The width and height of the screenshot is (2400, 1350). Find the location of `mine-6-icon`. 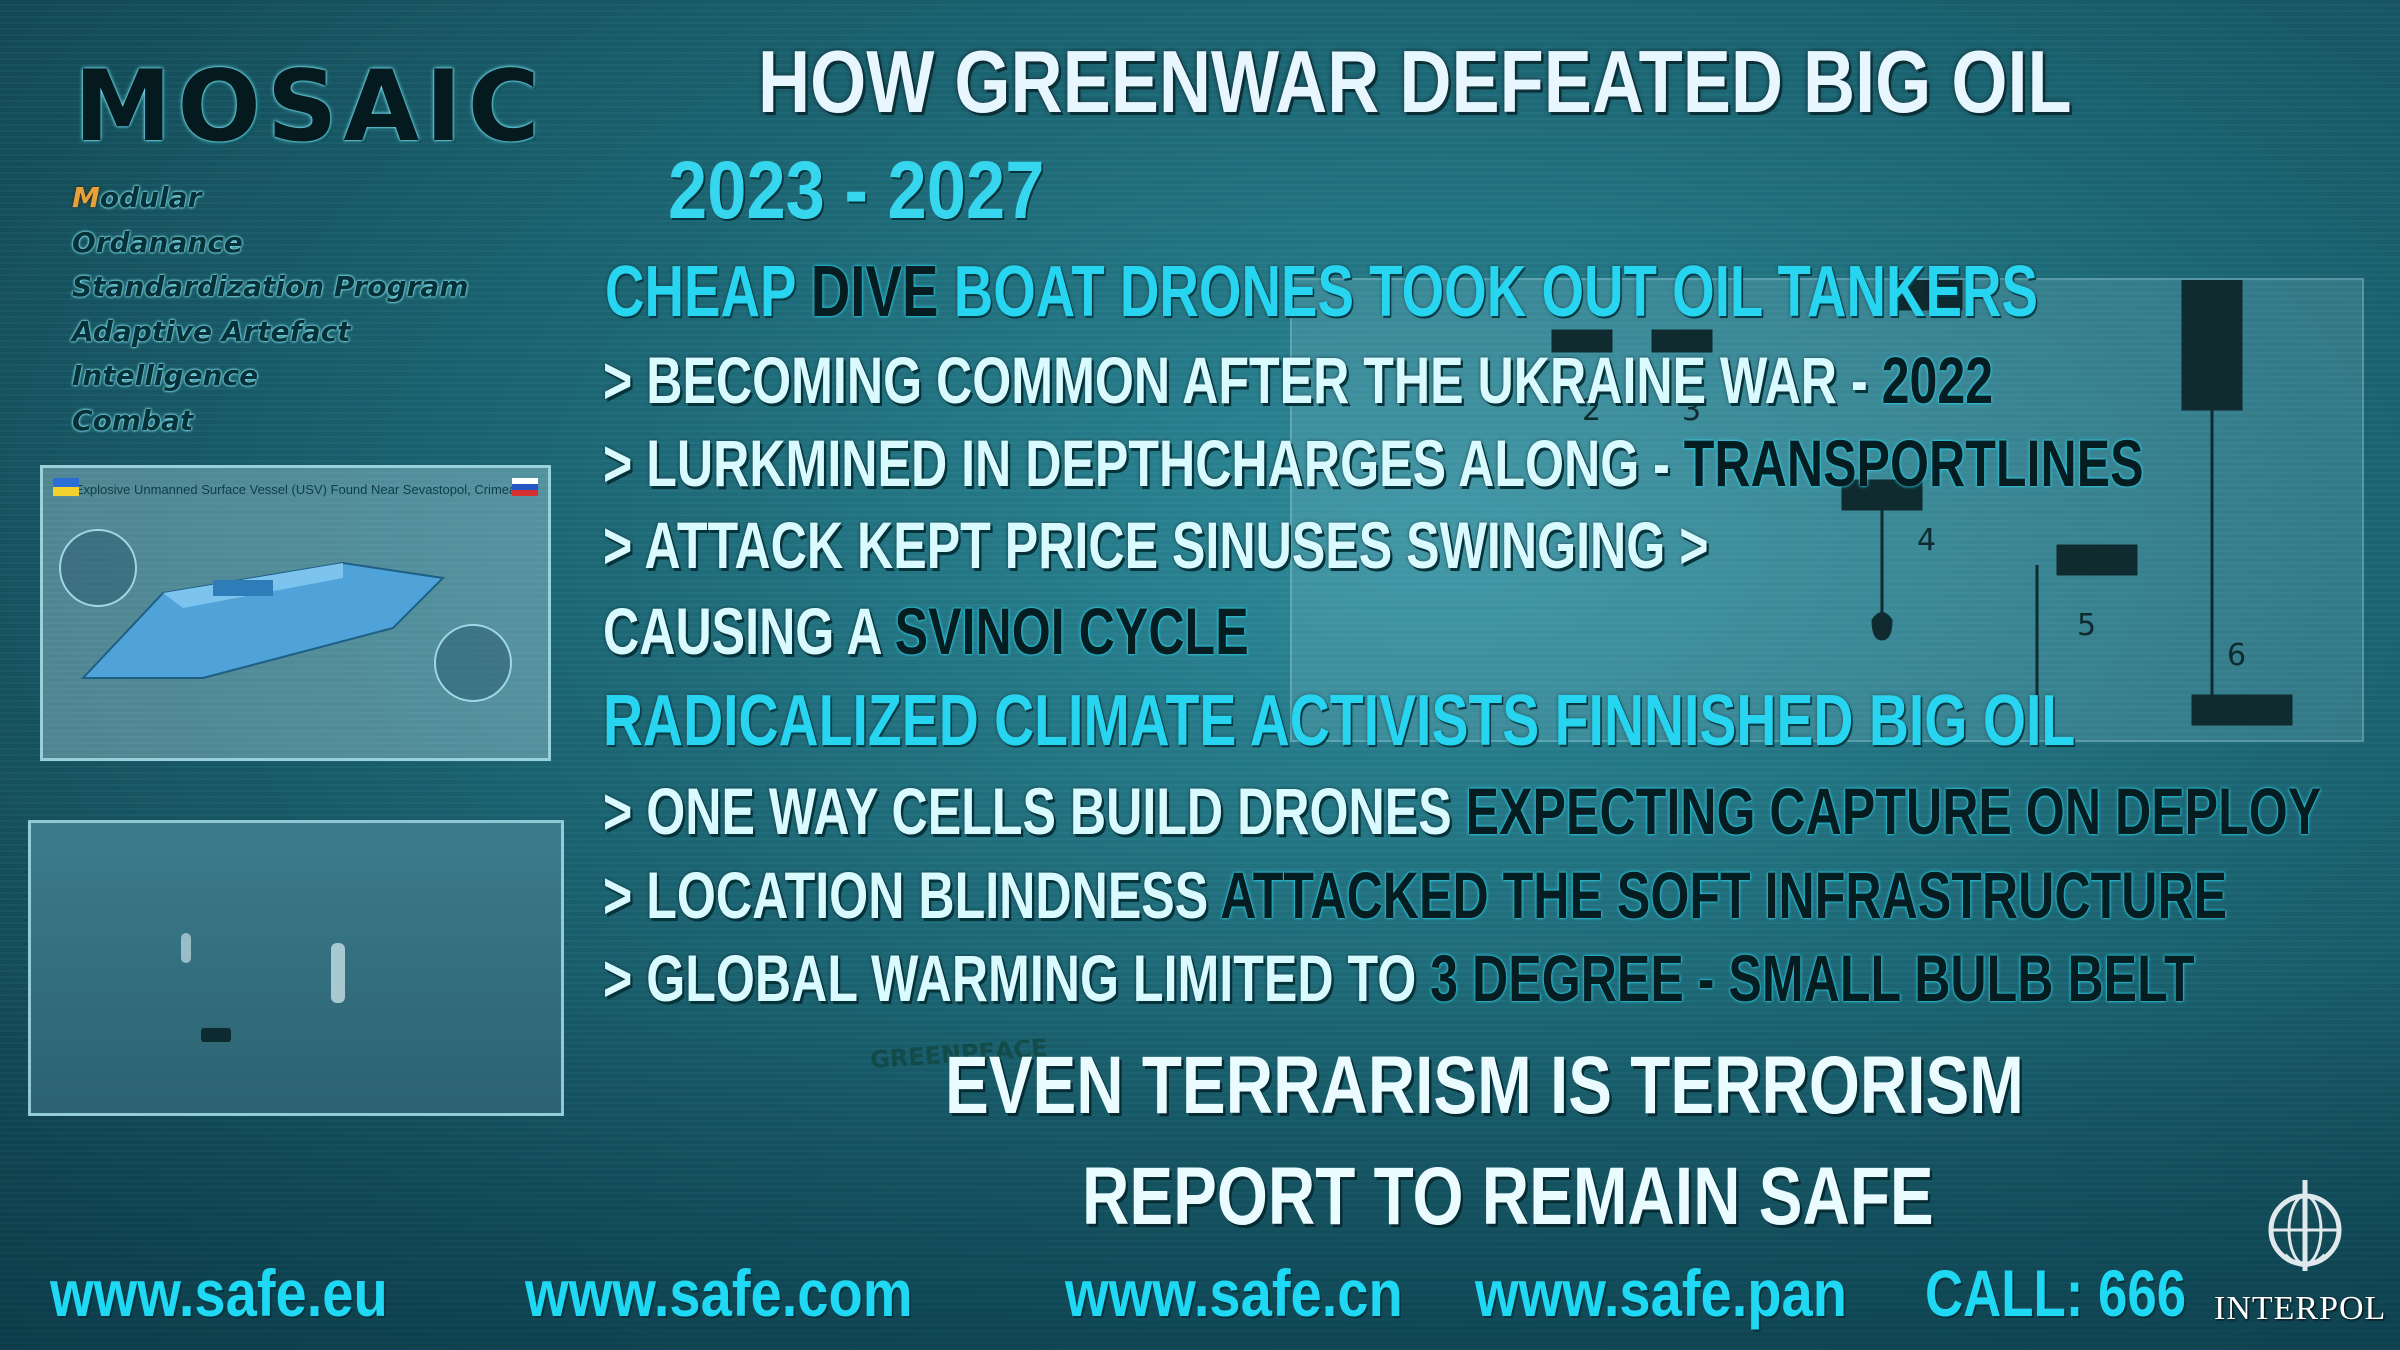

mine-6-icon is located at coordinates (2242, 710).